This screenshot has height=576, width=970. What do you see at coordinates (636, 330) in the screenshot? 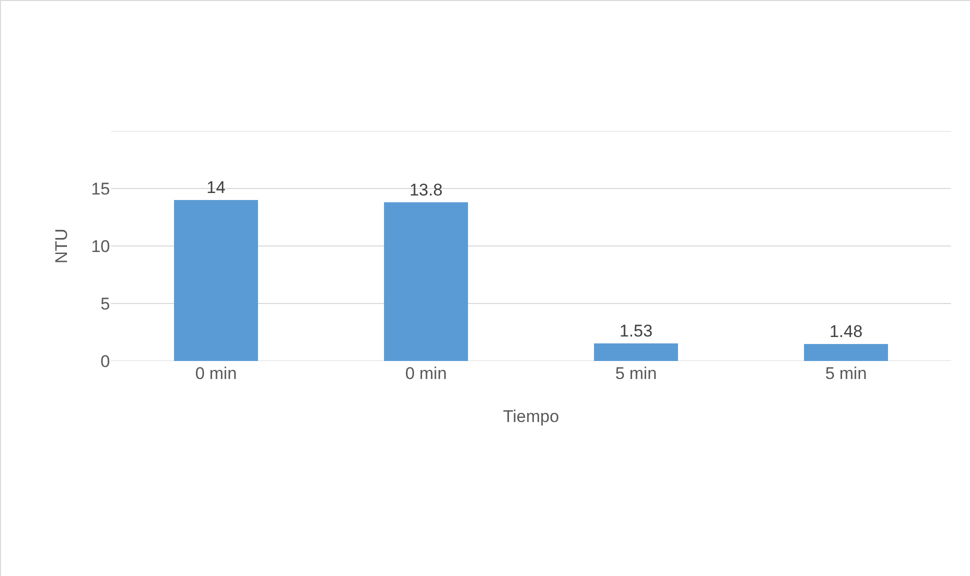
I see `data-label: 1.53` at bounding box center [636, 330].